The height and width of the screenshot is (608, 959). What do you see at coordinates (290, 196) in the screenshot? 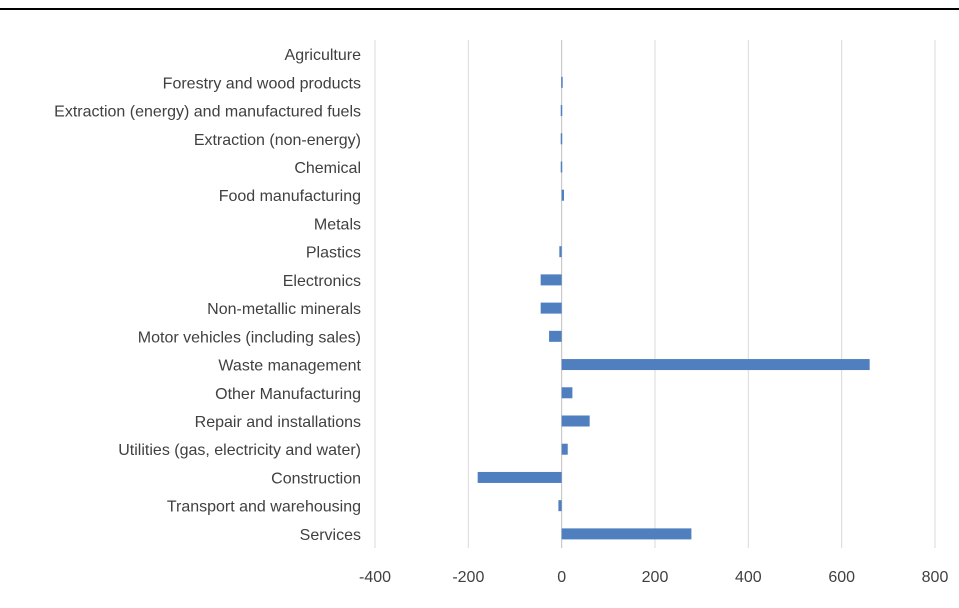
I see `category-label: Food manufacturing` at bounding box center [290, 196].